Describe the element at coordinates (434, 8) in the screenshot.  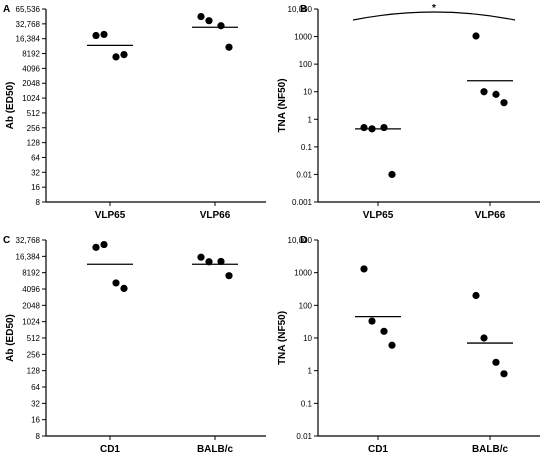
I see `significance-marker: *` at that location.